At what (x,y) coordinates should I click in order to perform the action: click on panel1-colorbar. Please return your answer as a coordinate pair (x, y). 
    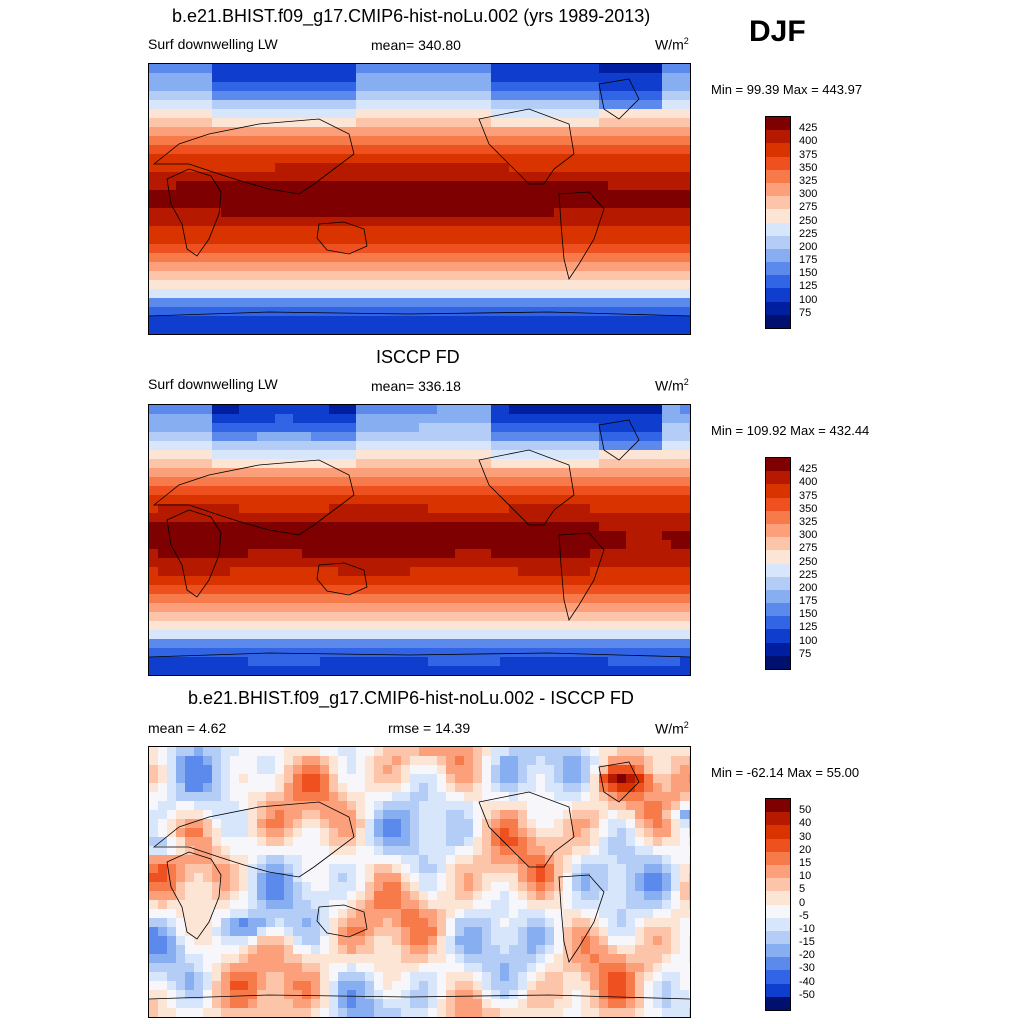
    Looking at the image, I should click on (778, 222).